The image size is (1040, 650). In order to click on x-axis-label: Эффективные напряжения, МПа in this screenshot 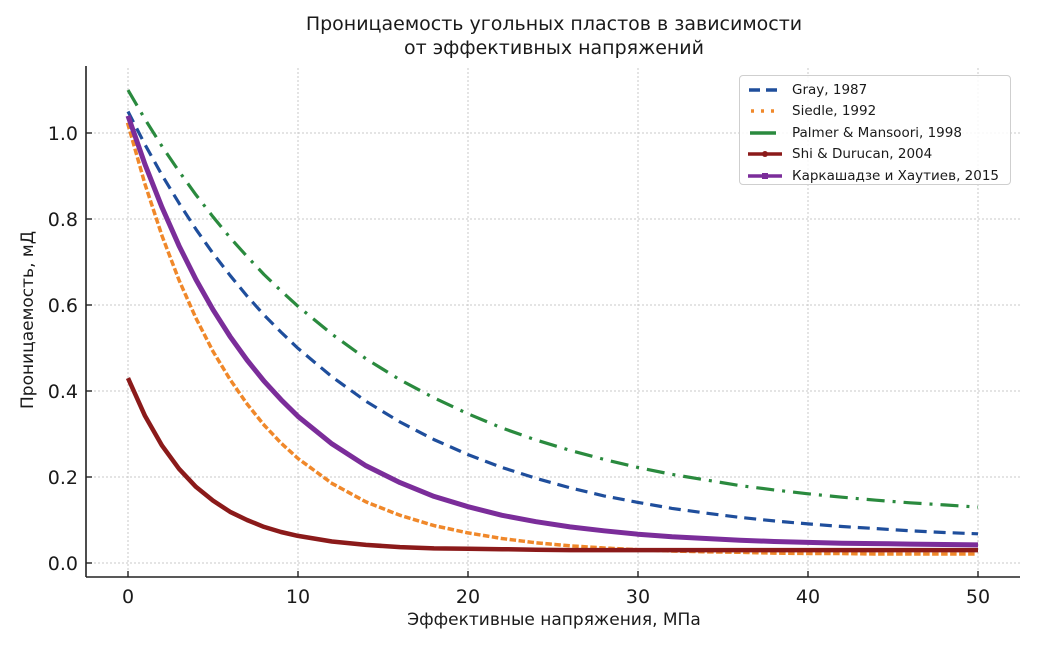, I will do `click(554, 620)`.